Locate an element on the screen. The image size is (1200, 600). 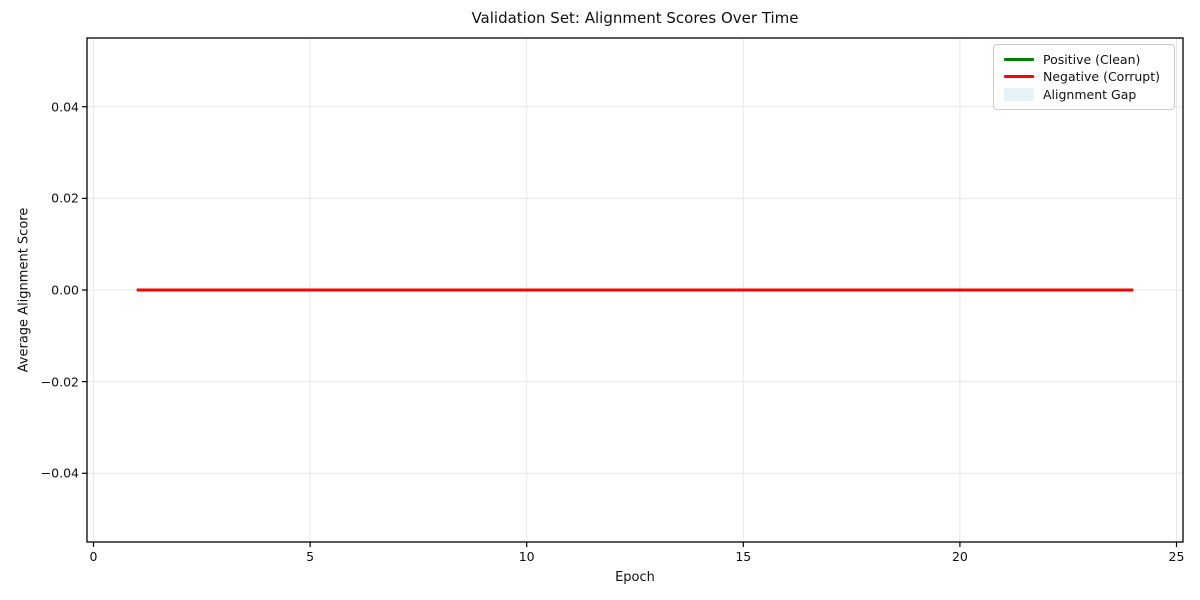
y-tick-label: 0.02 is located at coordinates (65, 198).